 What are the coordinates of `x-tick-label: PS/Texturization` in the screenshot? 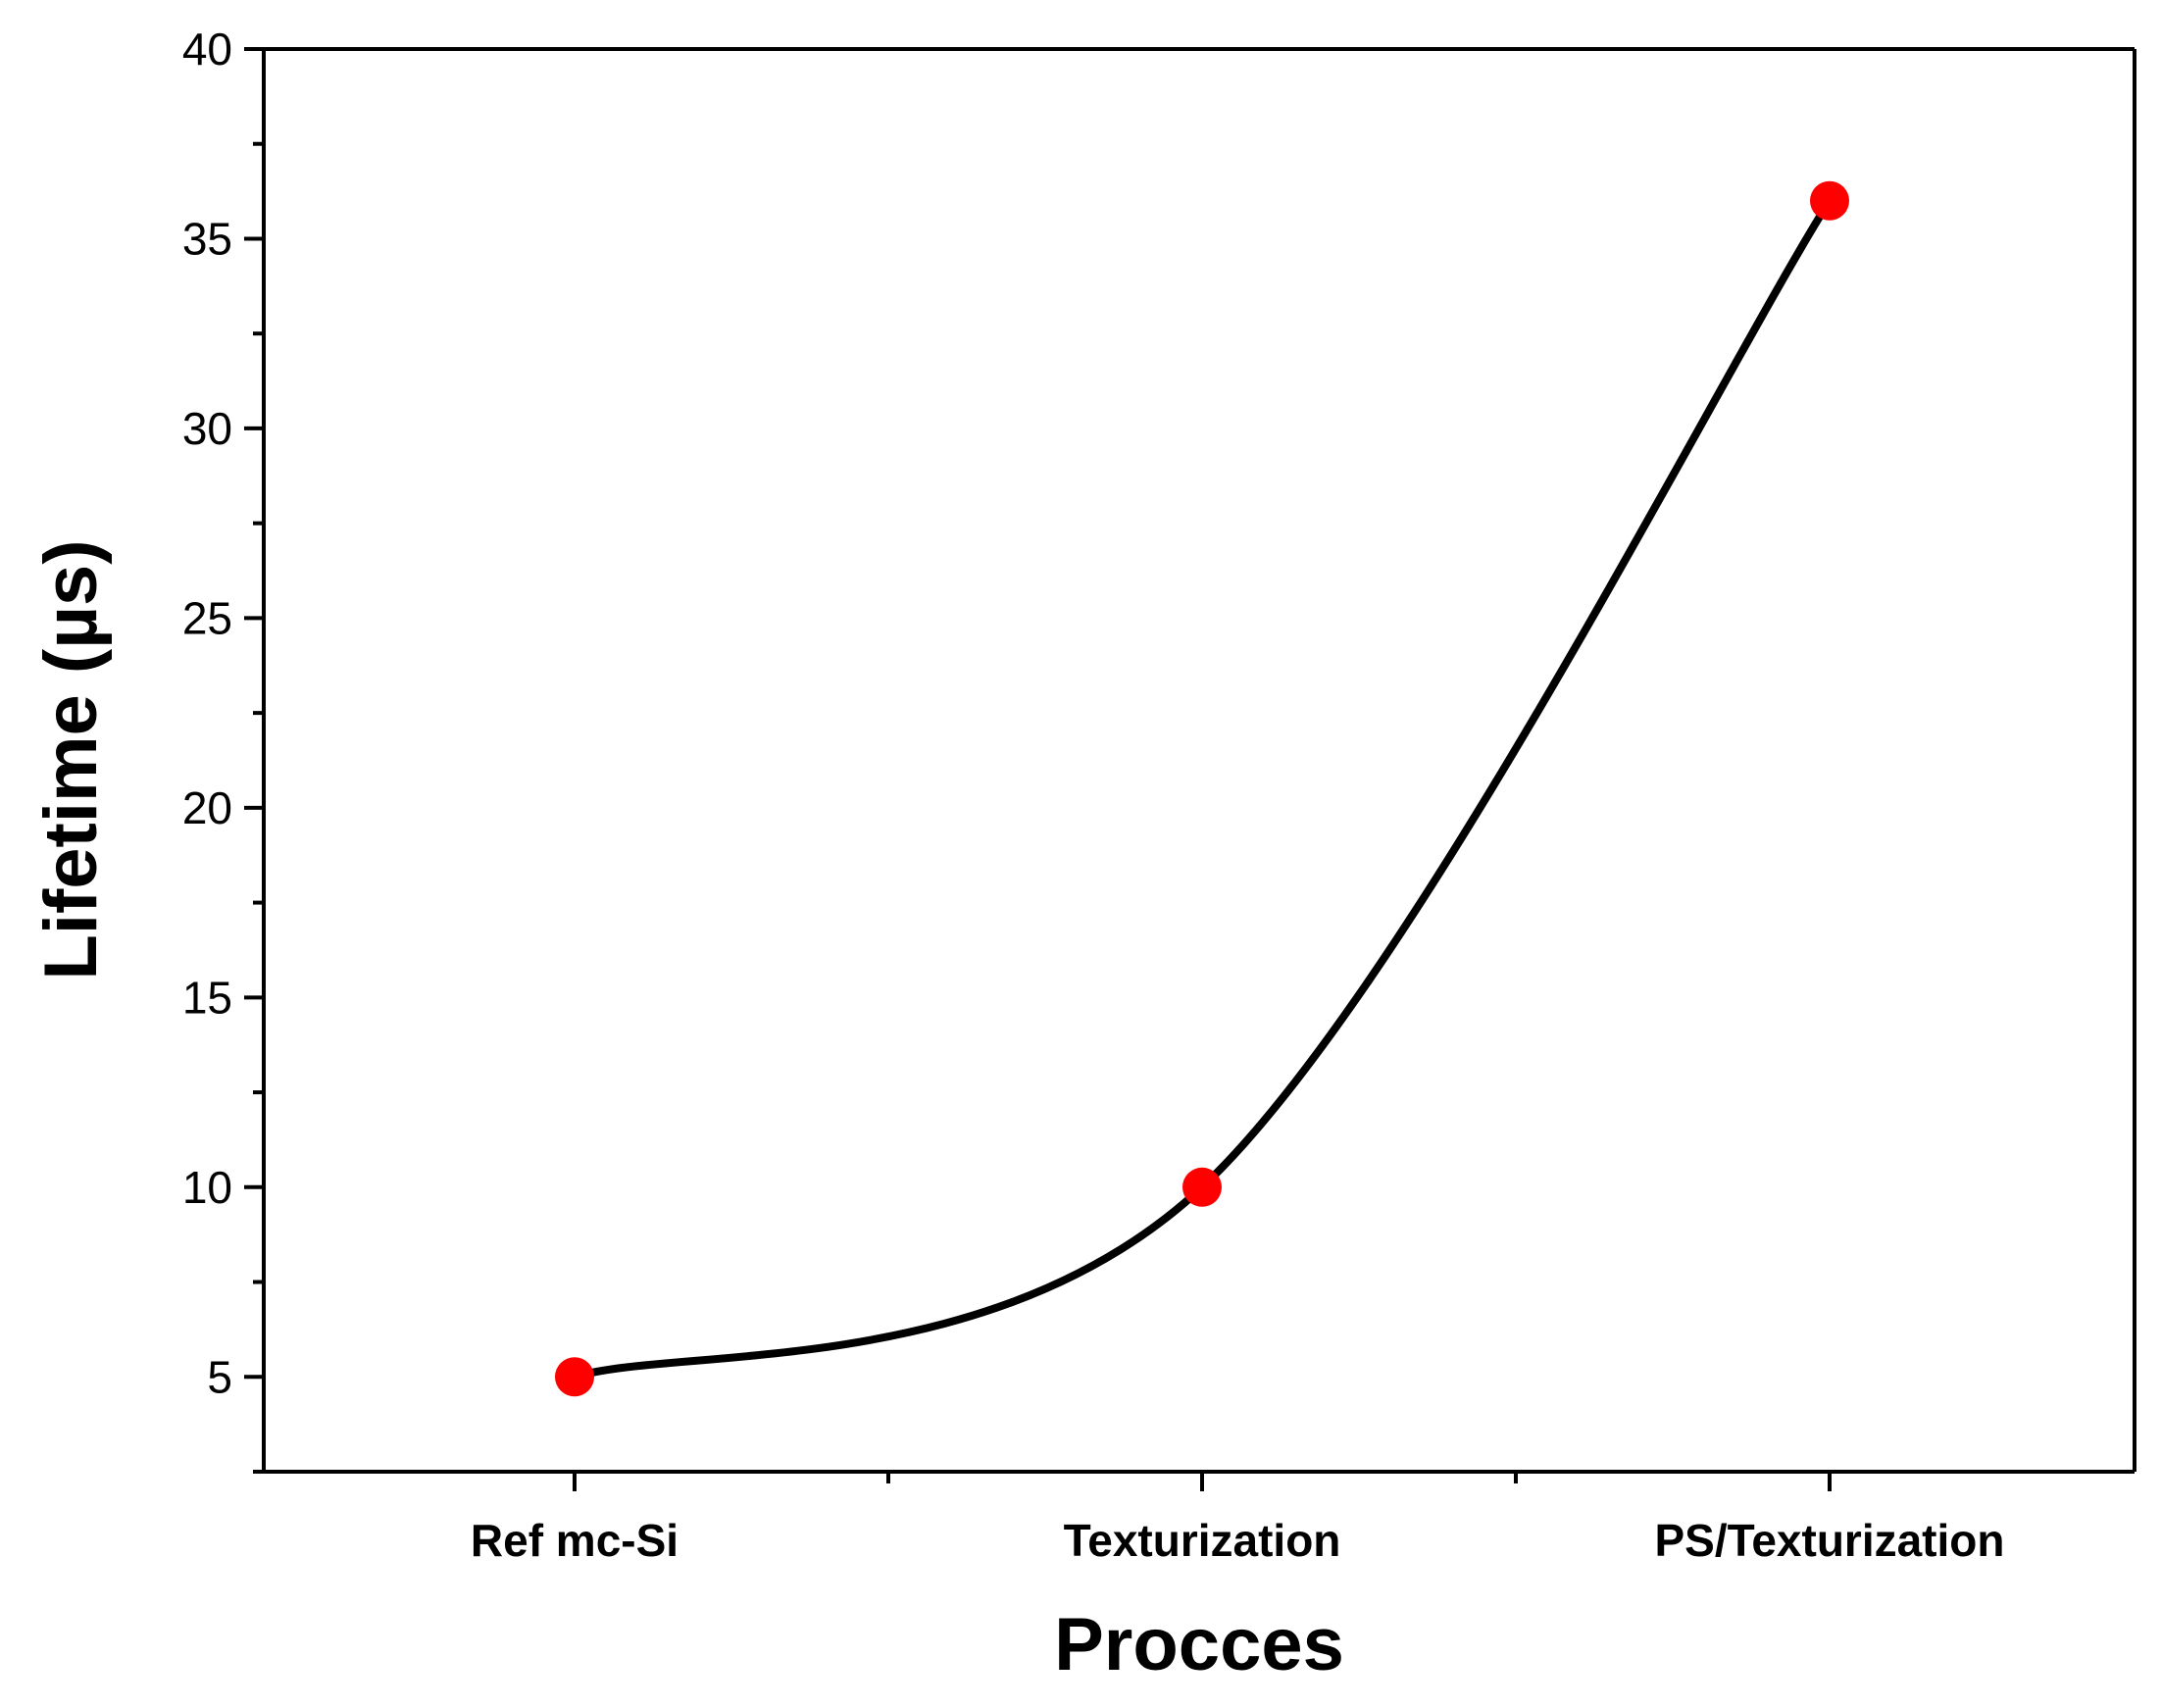 It's located at (1830, 1540).